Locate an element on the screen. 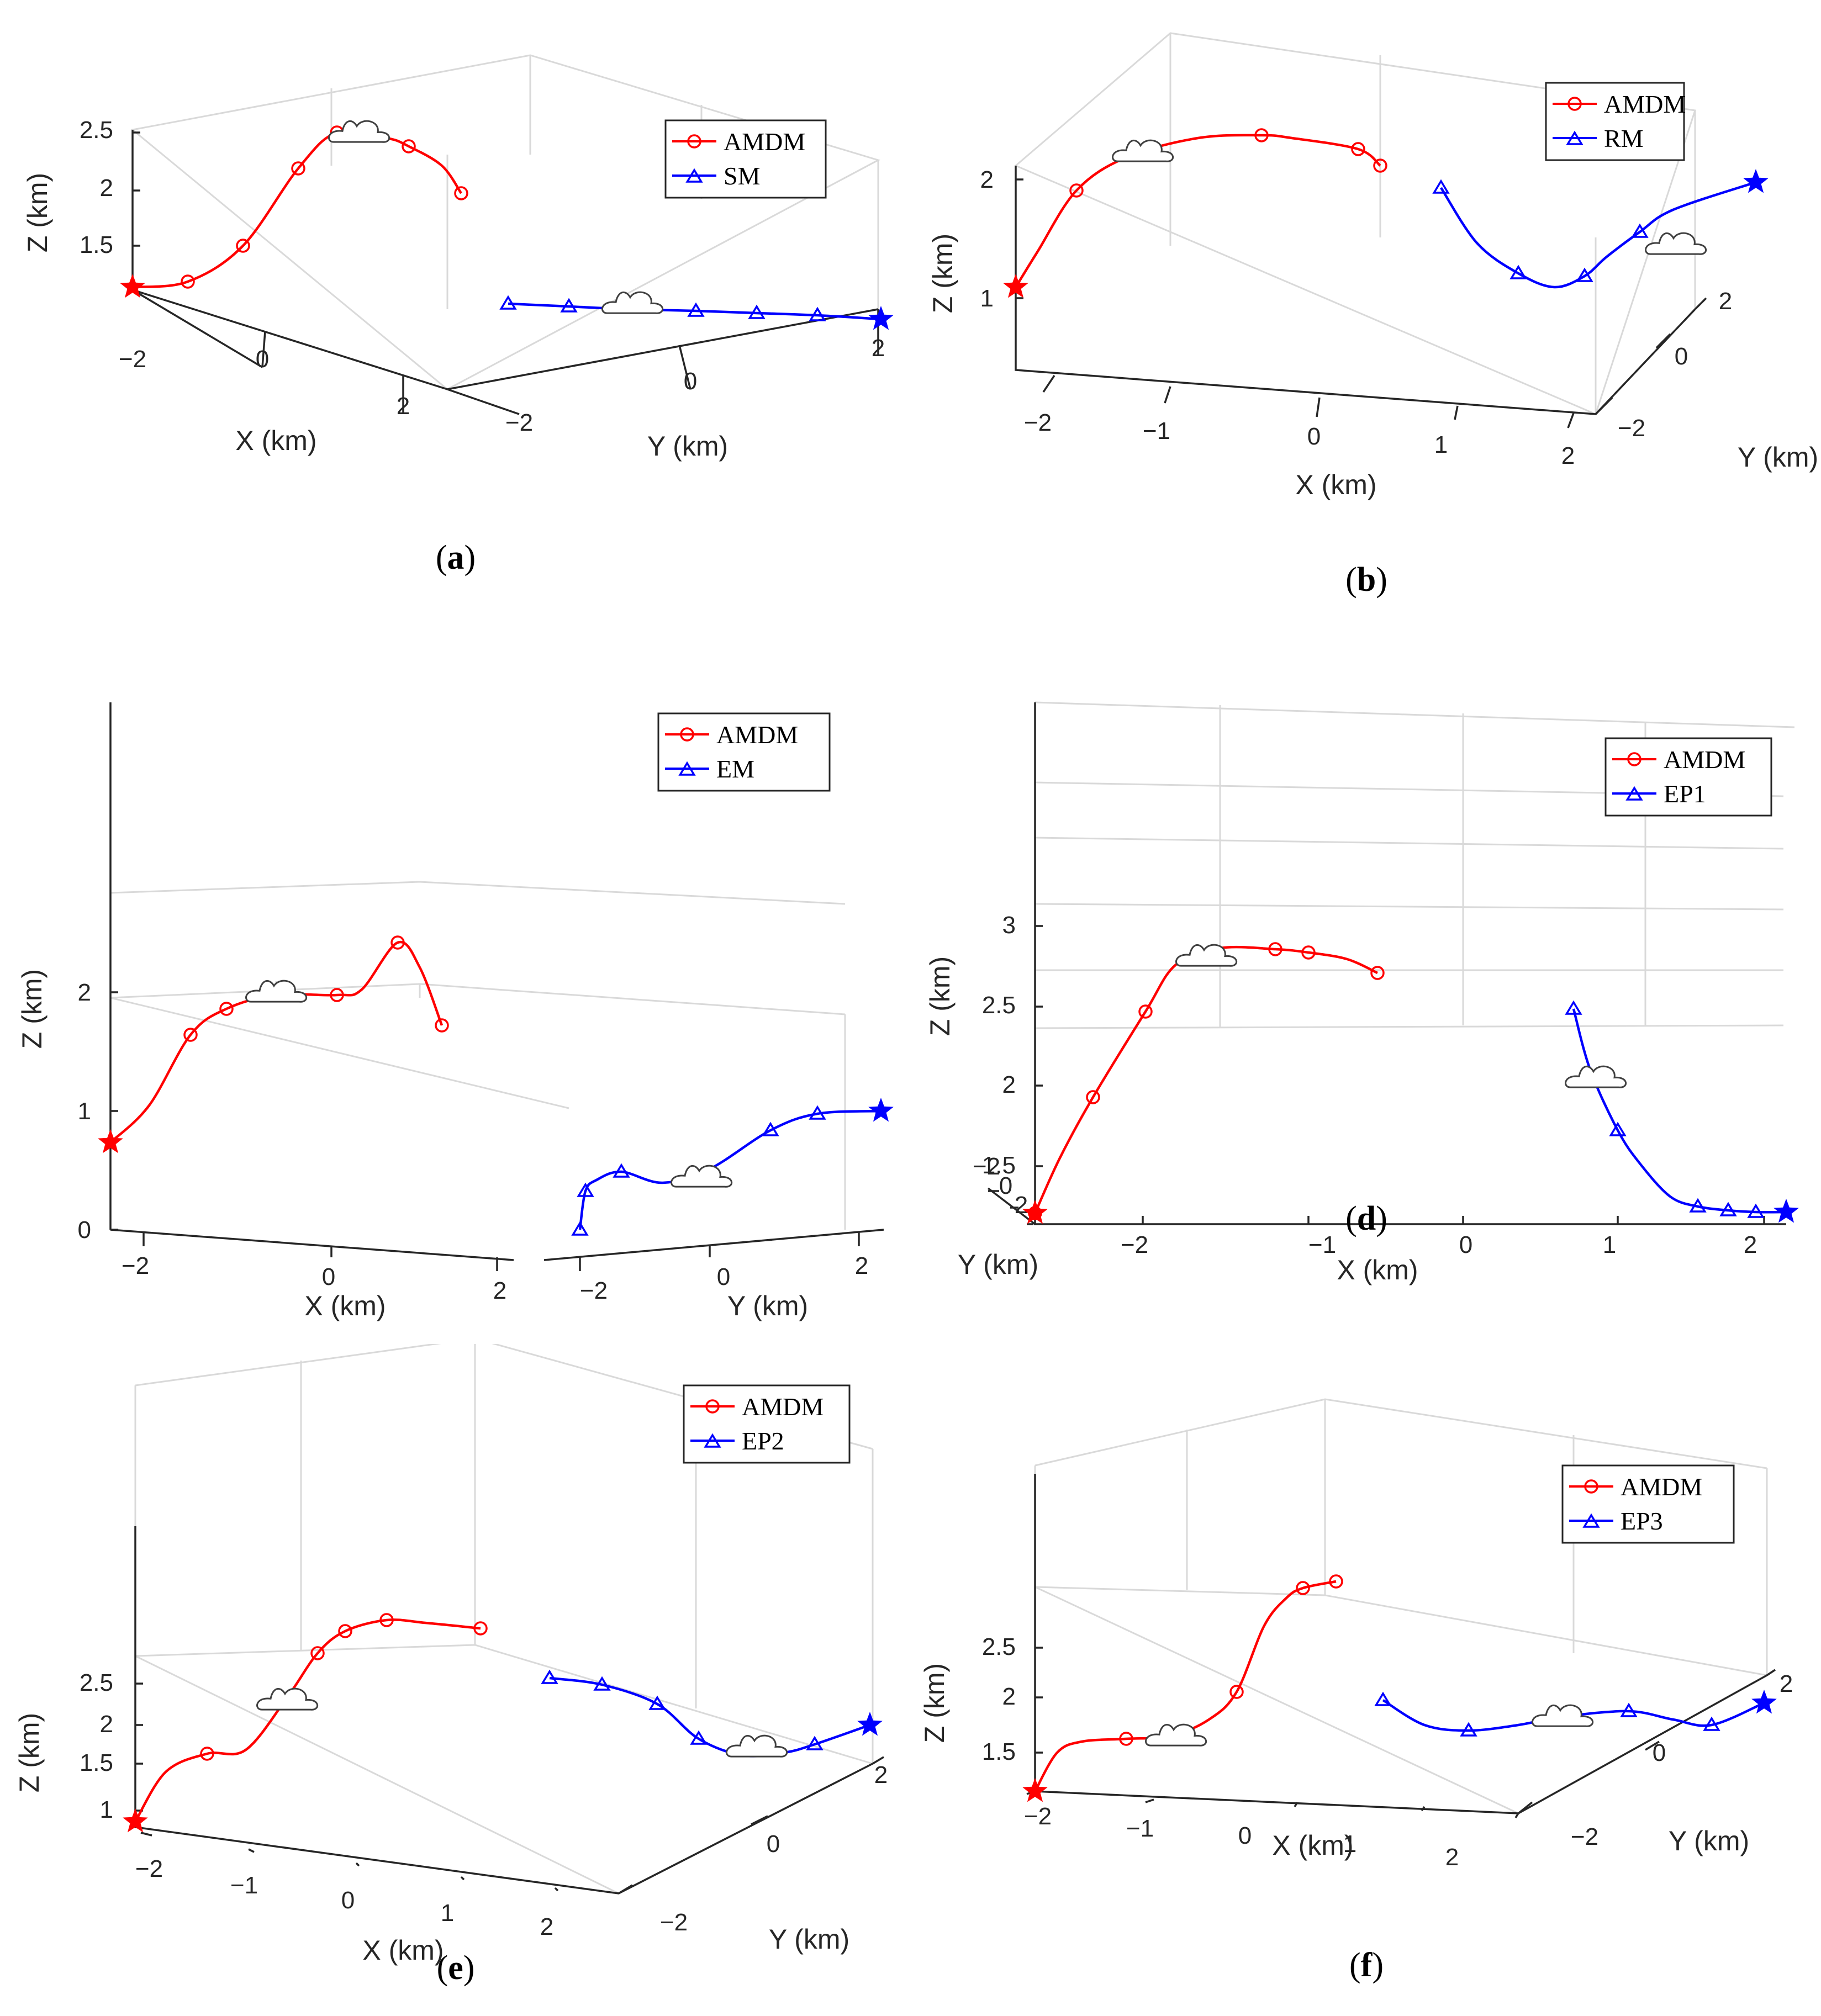 Image resolution: width=1821 pixels, height=2016 pixels. series-line-rm is located at coordinates (1598, 235).